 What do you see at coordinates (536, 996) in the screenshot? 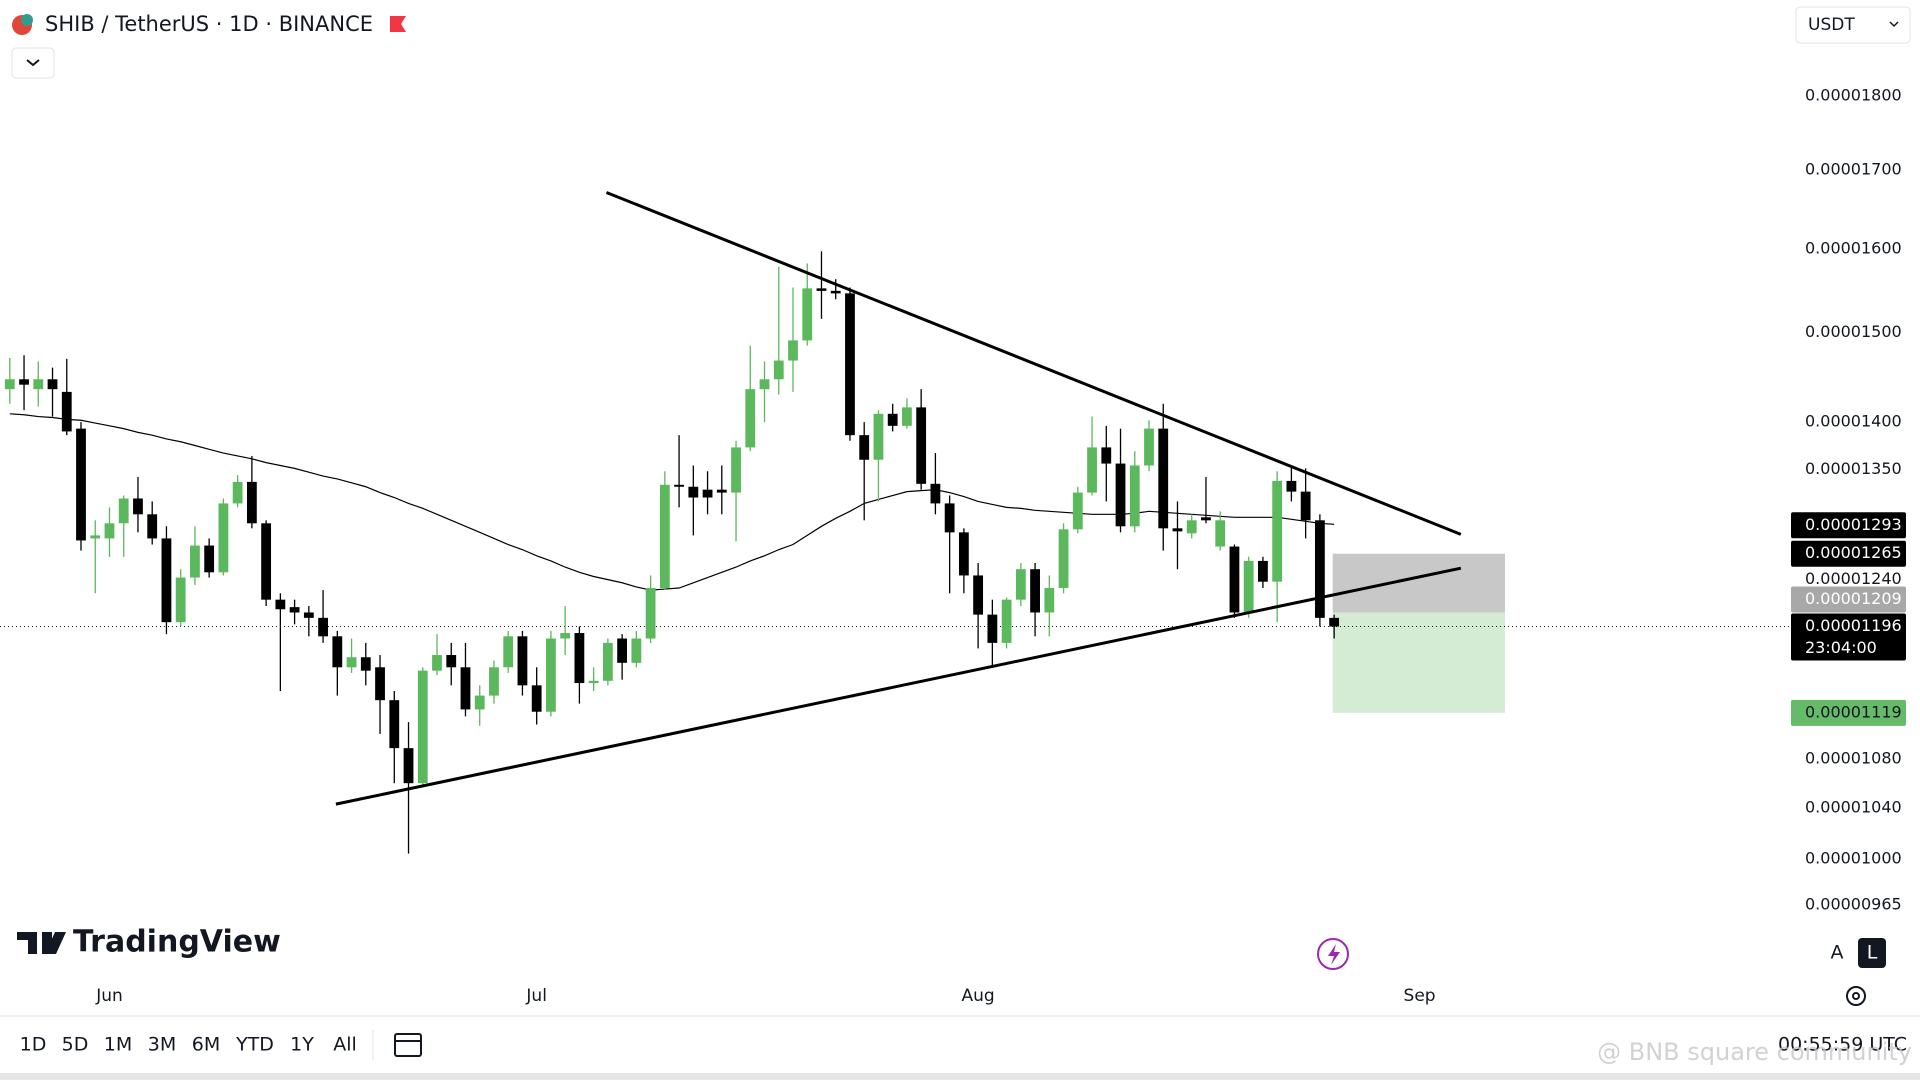
I see `x-tick-label: Jul` at bounding box center [536, 996].